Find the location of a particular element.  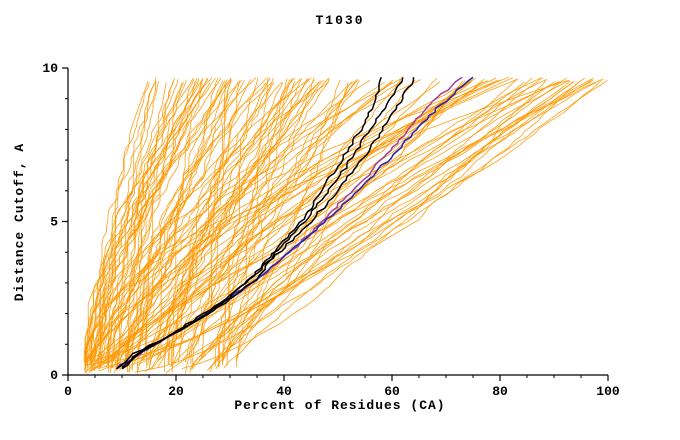

svg-text: 100 is located at coordinates (608, 391).